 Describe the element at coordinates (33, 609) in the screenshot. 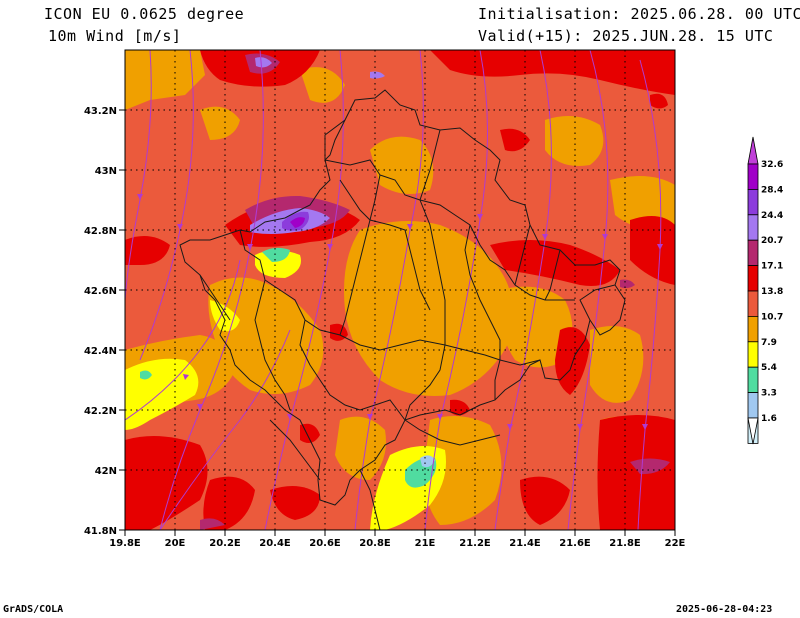

I see `footer-credit: GrADS/COLA` at that location.